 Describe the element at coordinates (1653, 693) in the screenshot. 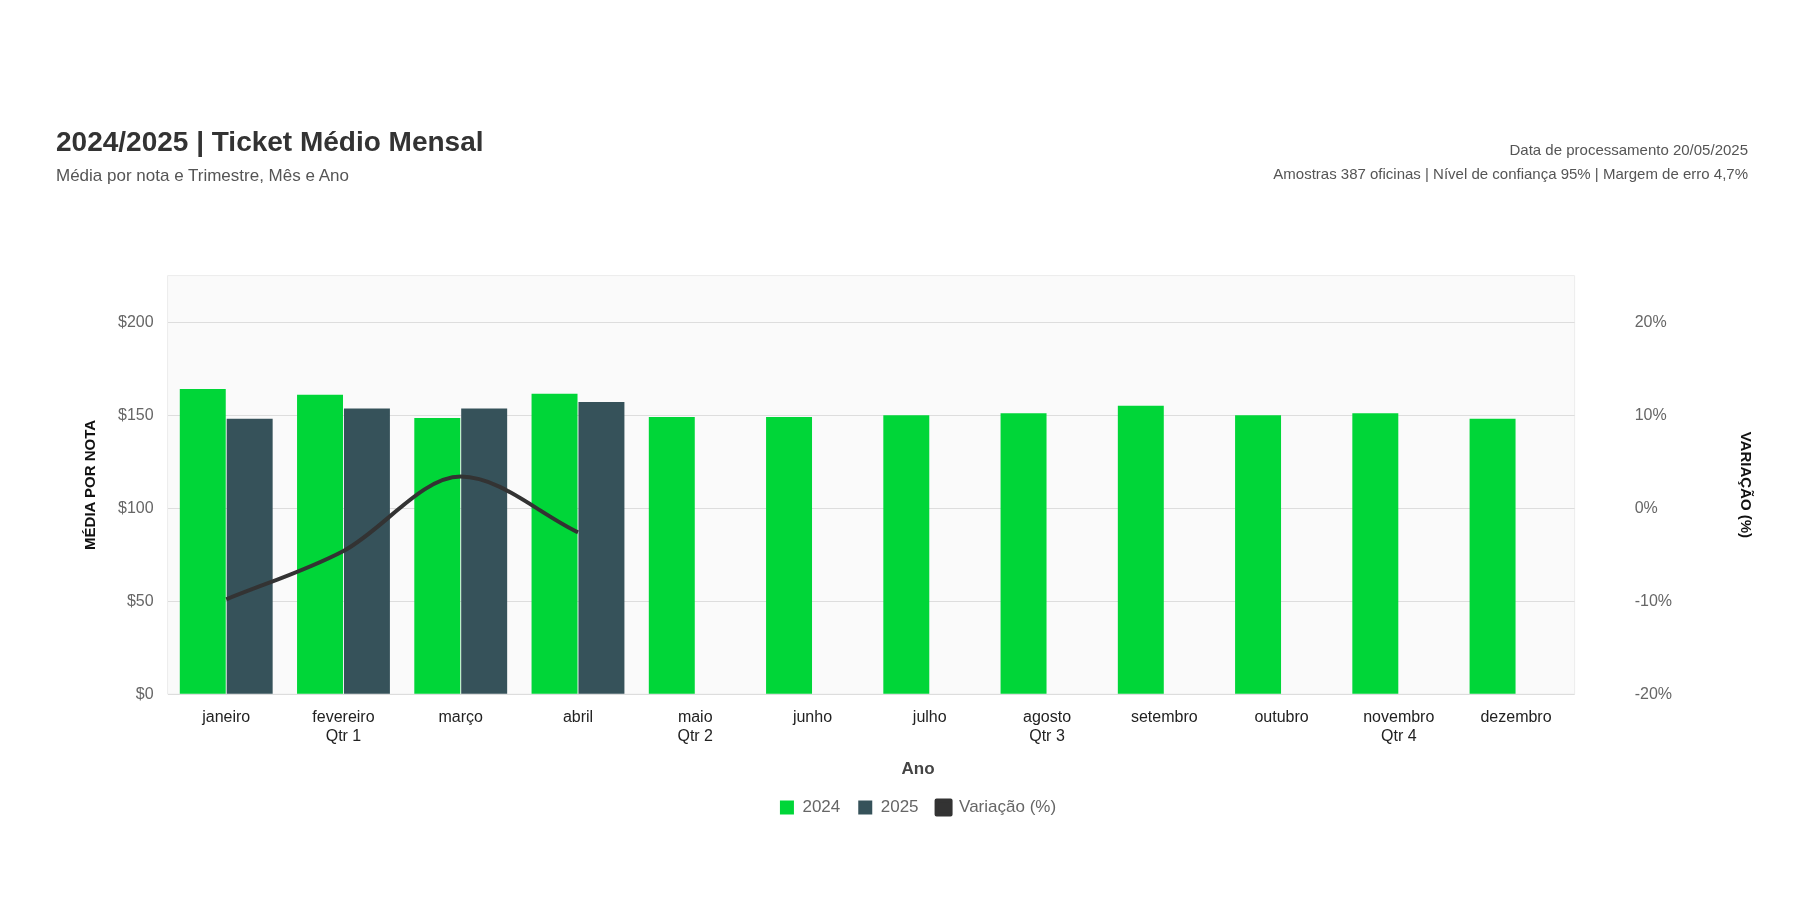

I see `y2-tick-label: -20%` at that location.